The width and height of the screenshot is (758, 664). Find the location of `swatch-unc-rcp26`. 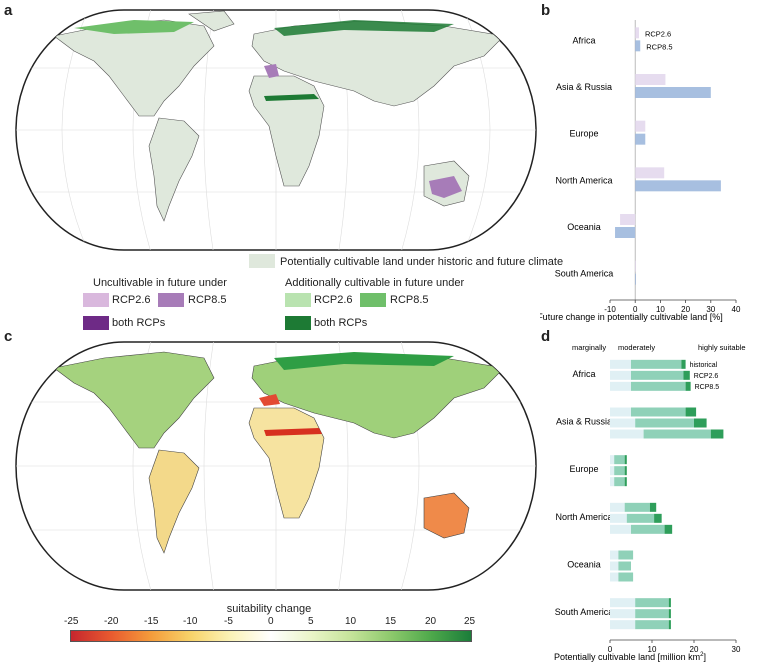

swatch-unc-rcp26 is located at coordinates (96, 300).